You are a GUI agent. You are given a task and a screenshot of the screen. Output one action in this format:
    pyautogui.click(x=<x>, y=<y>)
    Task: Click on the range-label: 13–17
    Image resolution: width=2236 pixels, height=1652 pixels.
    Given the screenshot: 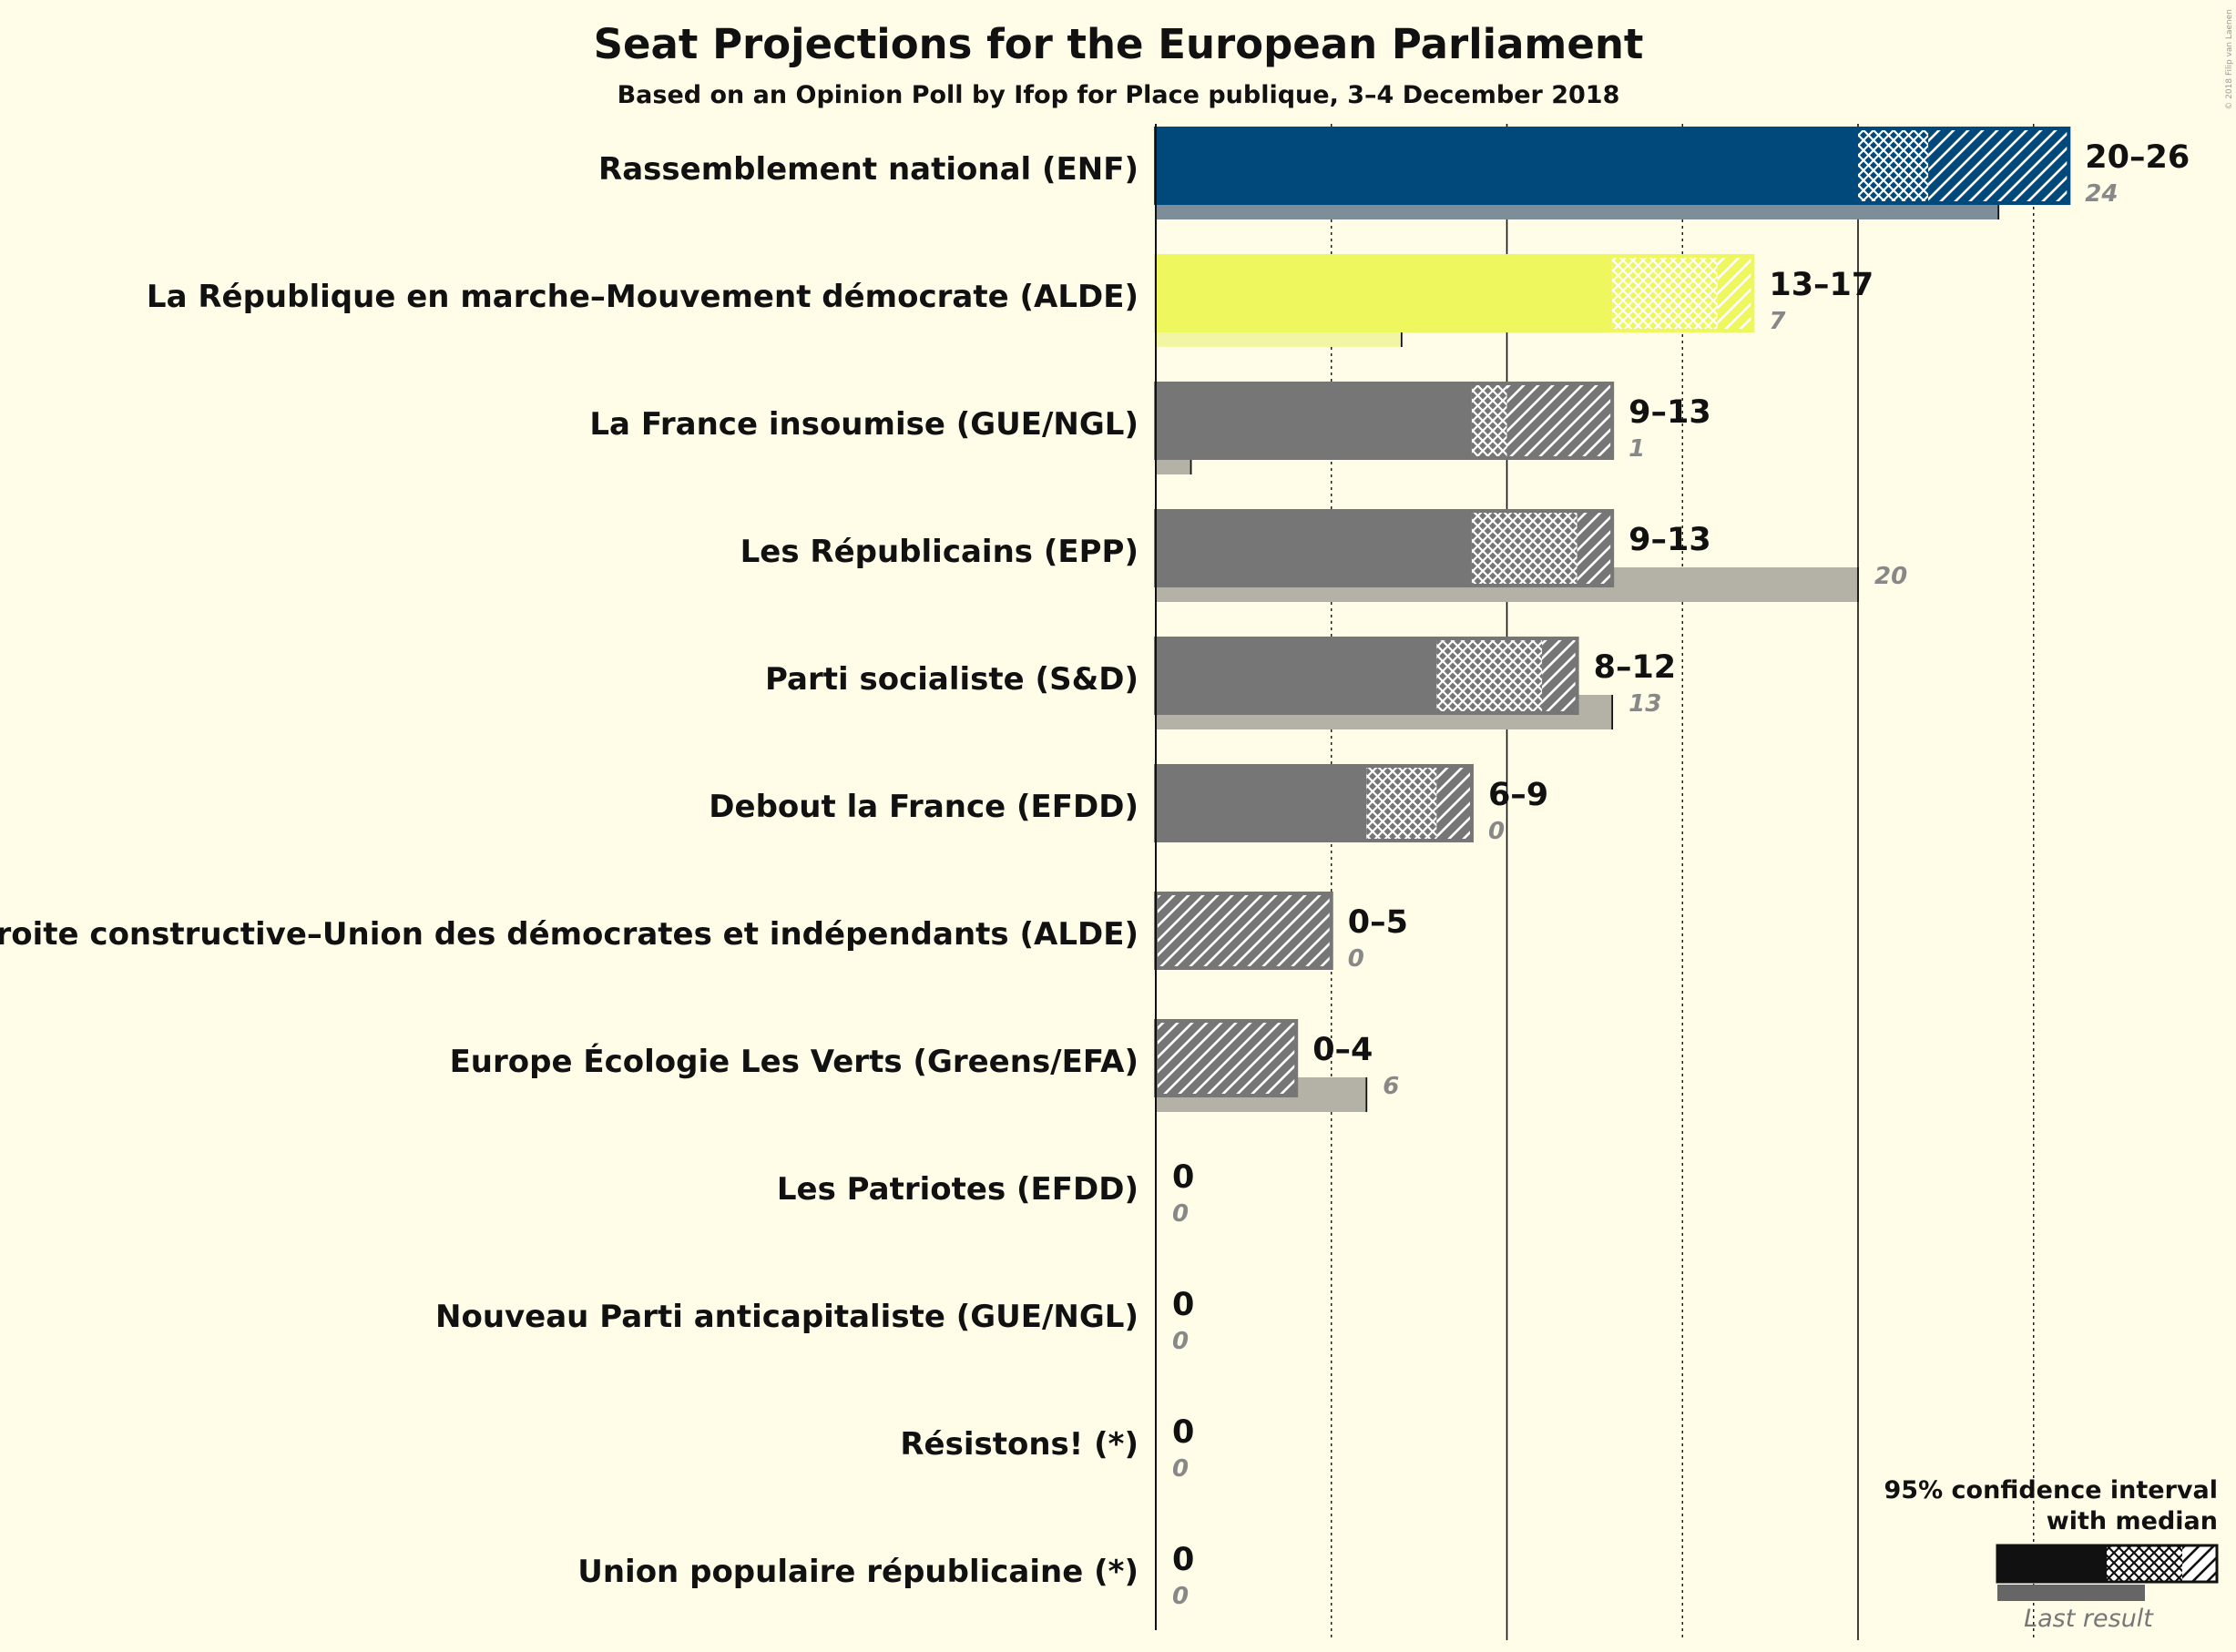 What is the action you would take?
    pyautogui.click(x=1822, y=285)
    